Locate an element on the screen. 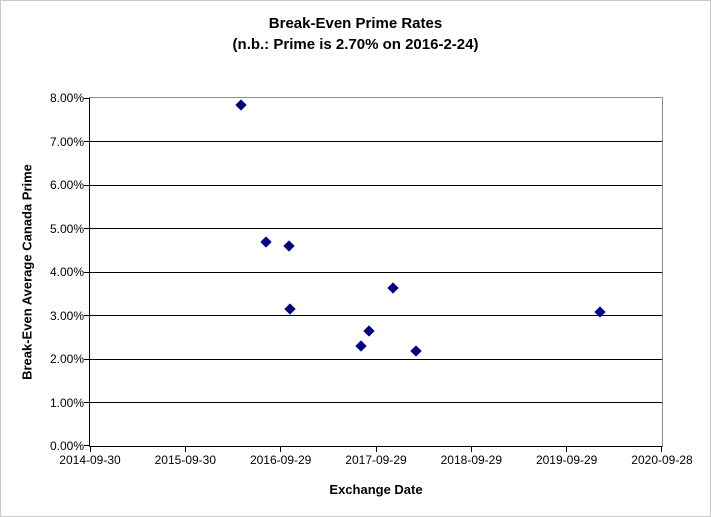  x-tick-label: 2020-09-28 is located at coordinates (662, 460).